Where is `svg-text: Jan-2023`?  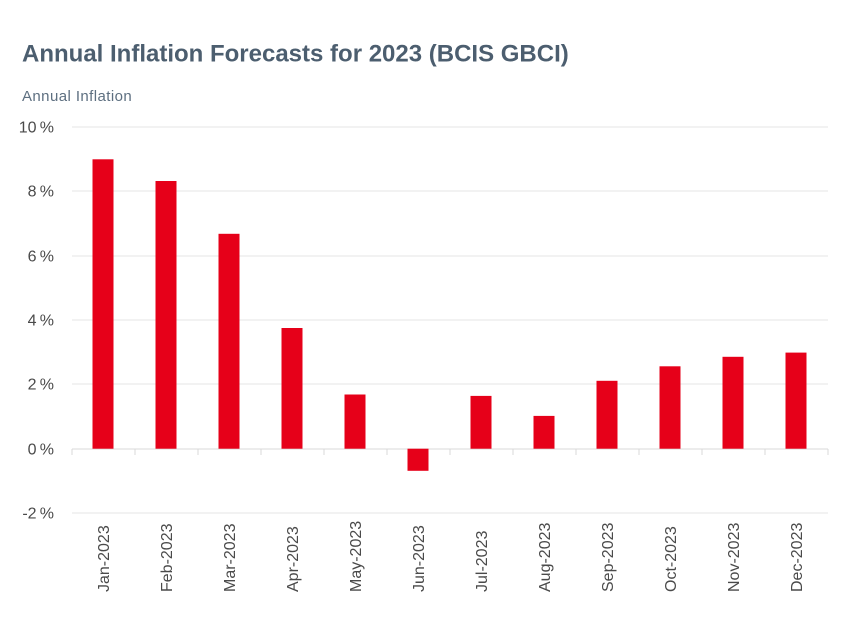 svg-text: Jan-2023 is located at coordinates (104, 558).